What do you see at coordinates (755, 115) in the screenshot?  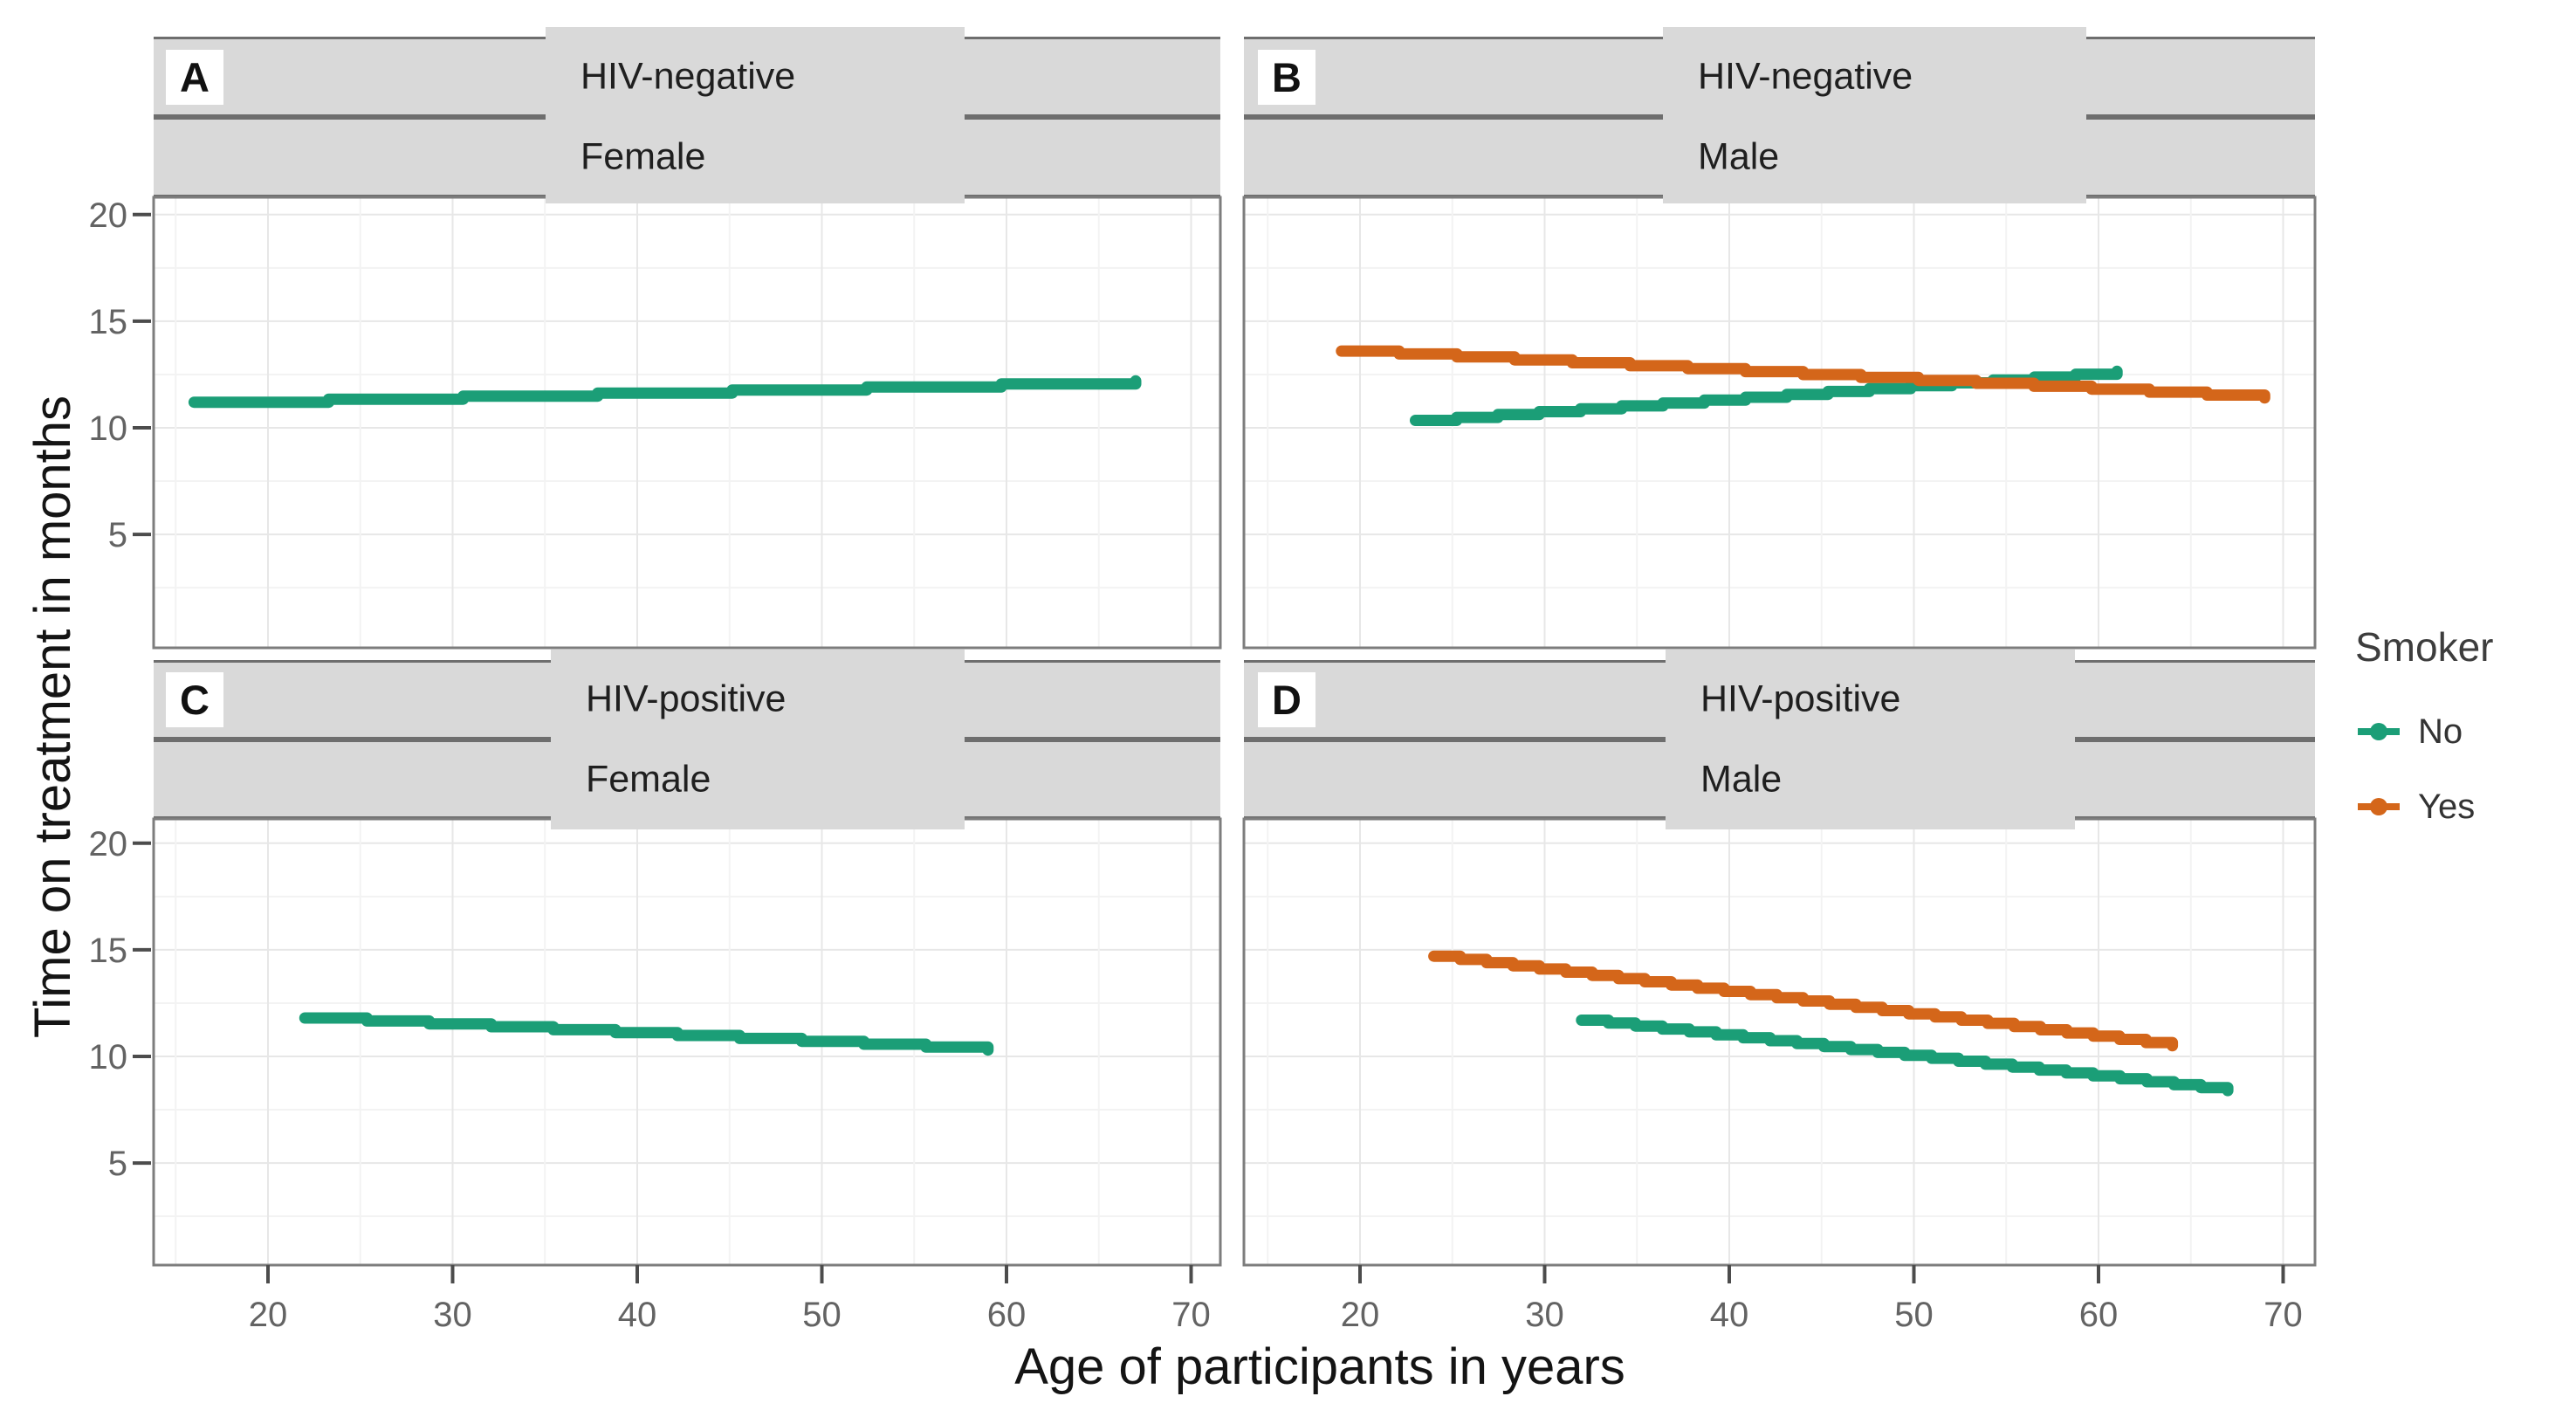 I see `facet-label-box-a: HIV-negative Female` at bounding box center [755, 115].